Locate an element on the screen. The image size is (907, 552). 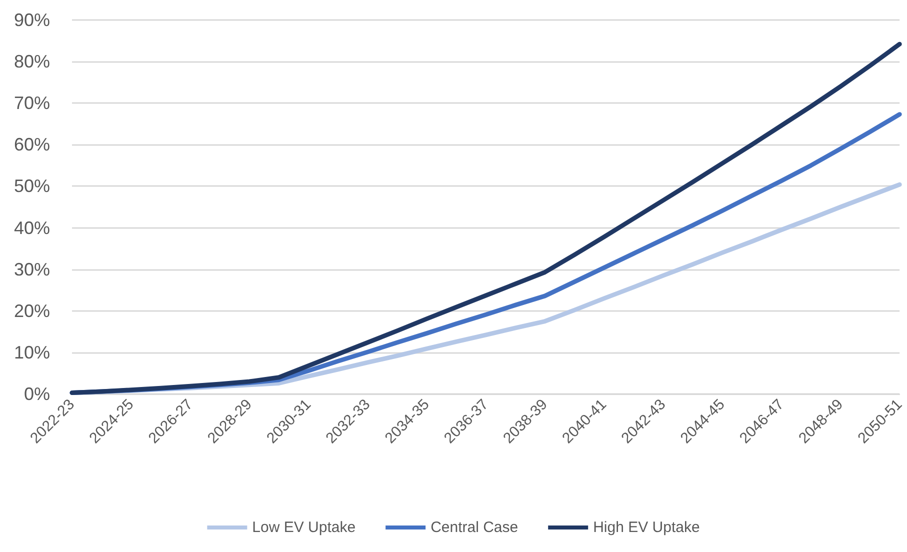
y-tick-label: 80% is located at coordinates (32, 62).